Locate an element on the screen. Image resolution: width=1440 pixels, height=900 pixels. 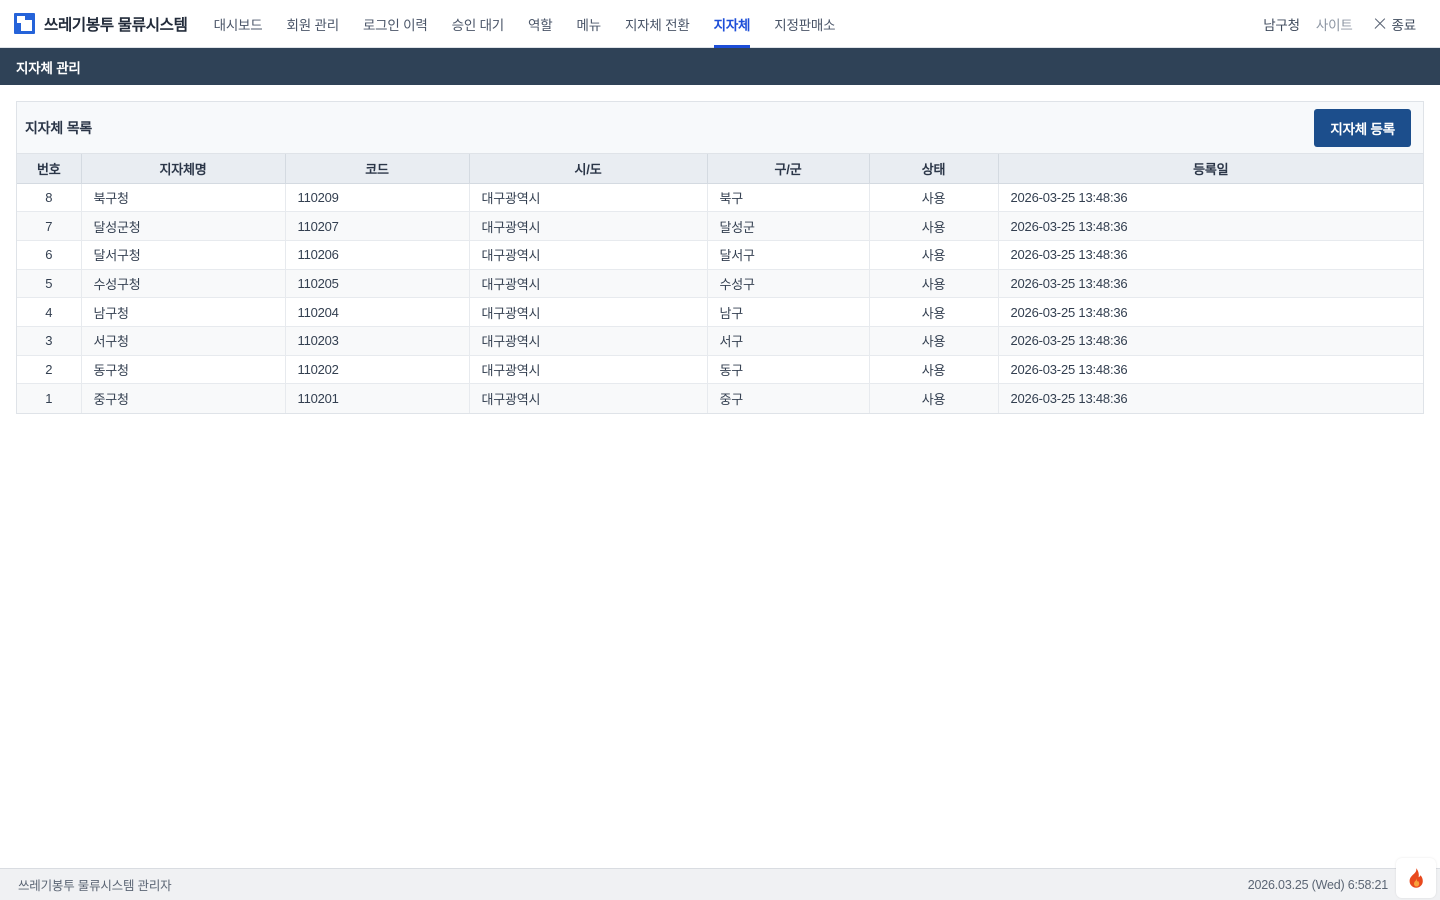
cell-gugun: 달서구 is located at coordinates (788, 255).